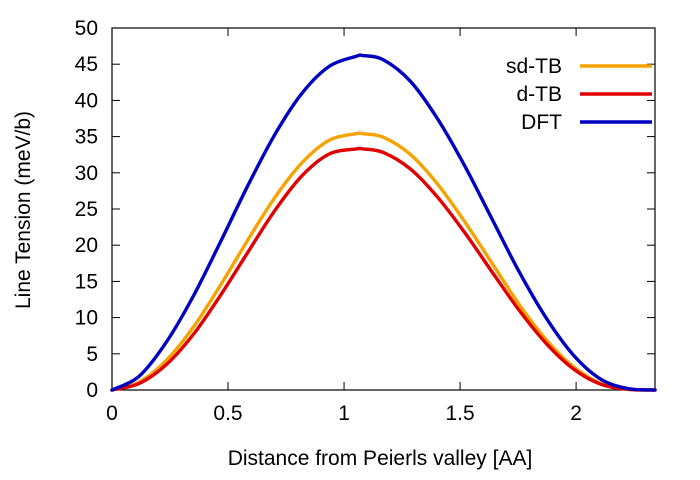 The image size is (700, 480). Describe the element at coordinates (541, 122) in the screenshot. I see `legend-label-dft: DFT` at that location.